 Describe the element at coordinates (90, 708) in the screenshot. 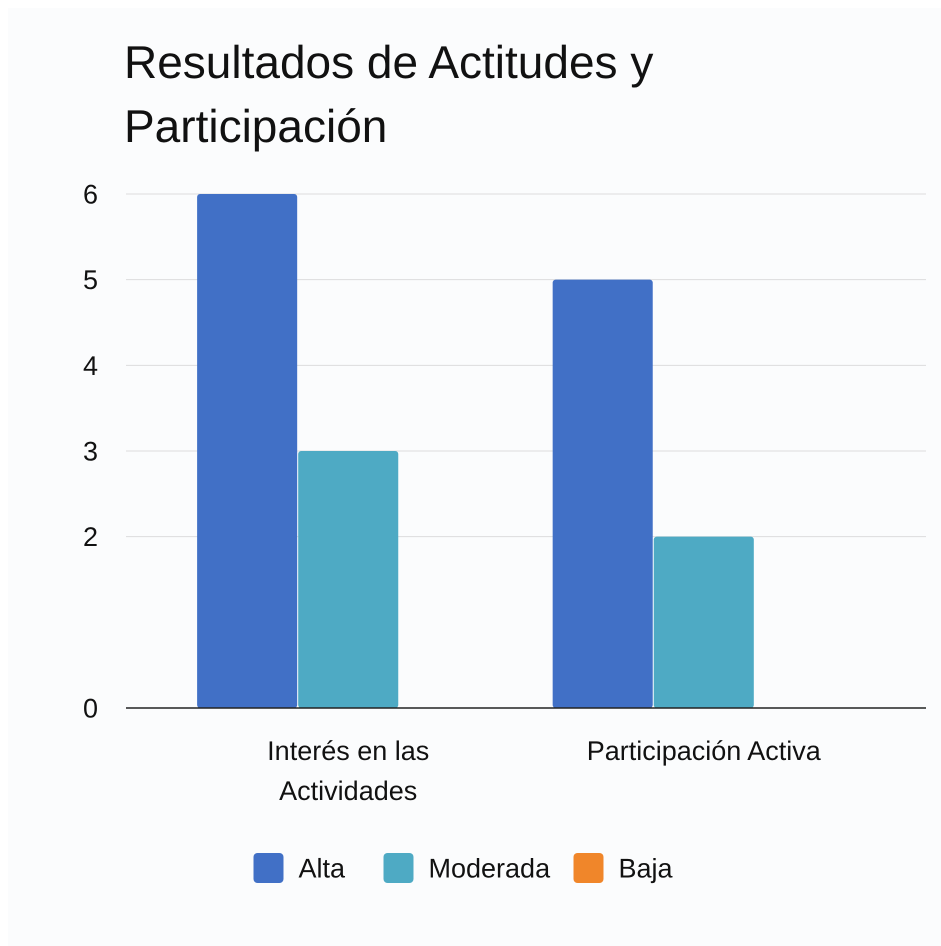

I see `y-tick-label: 0` at that location.